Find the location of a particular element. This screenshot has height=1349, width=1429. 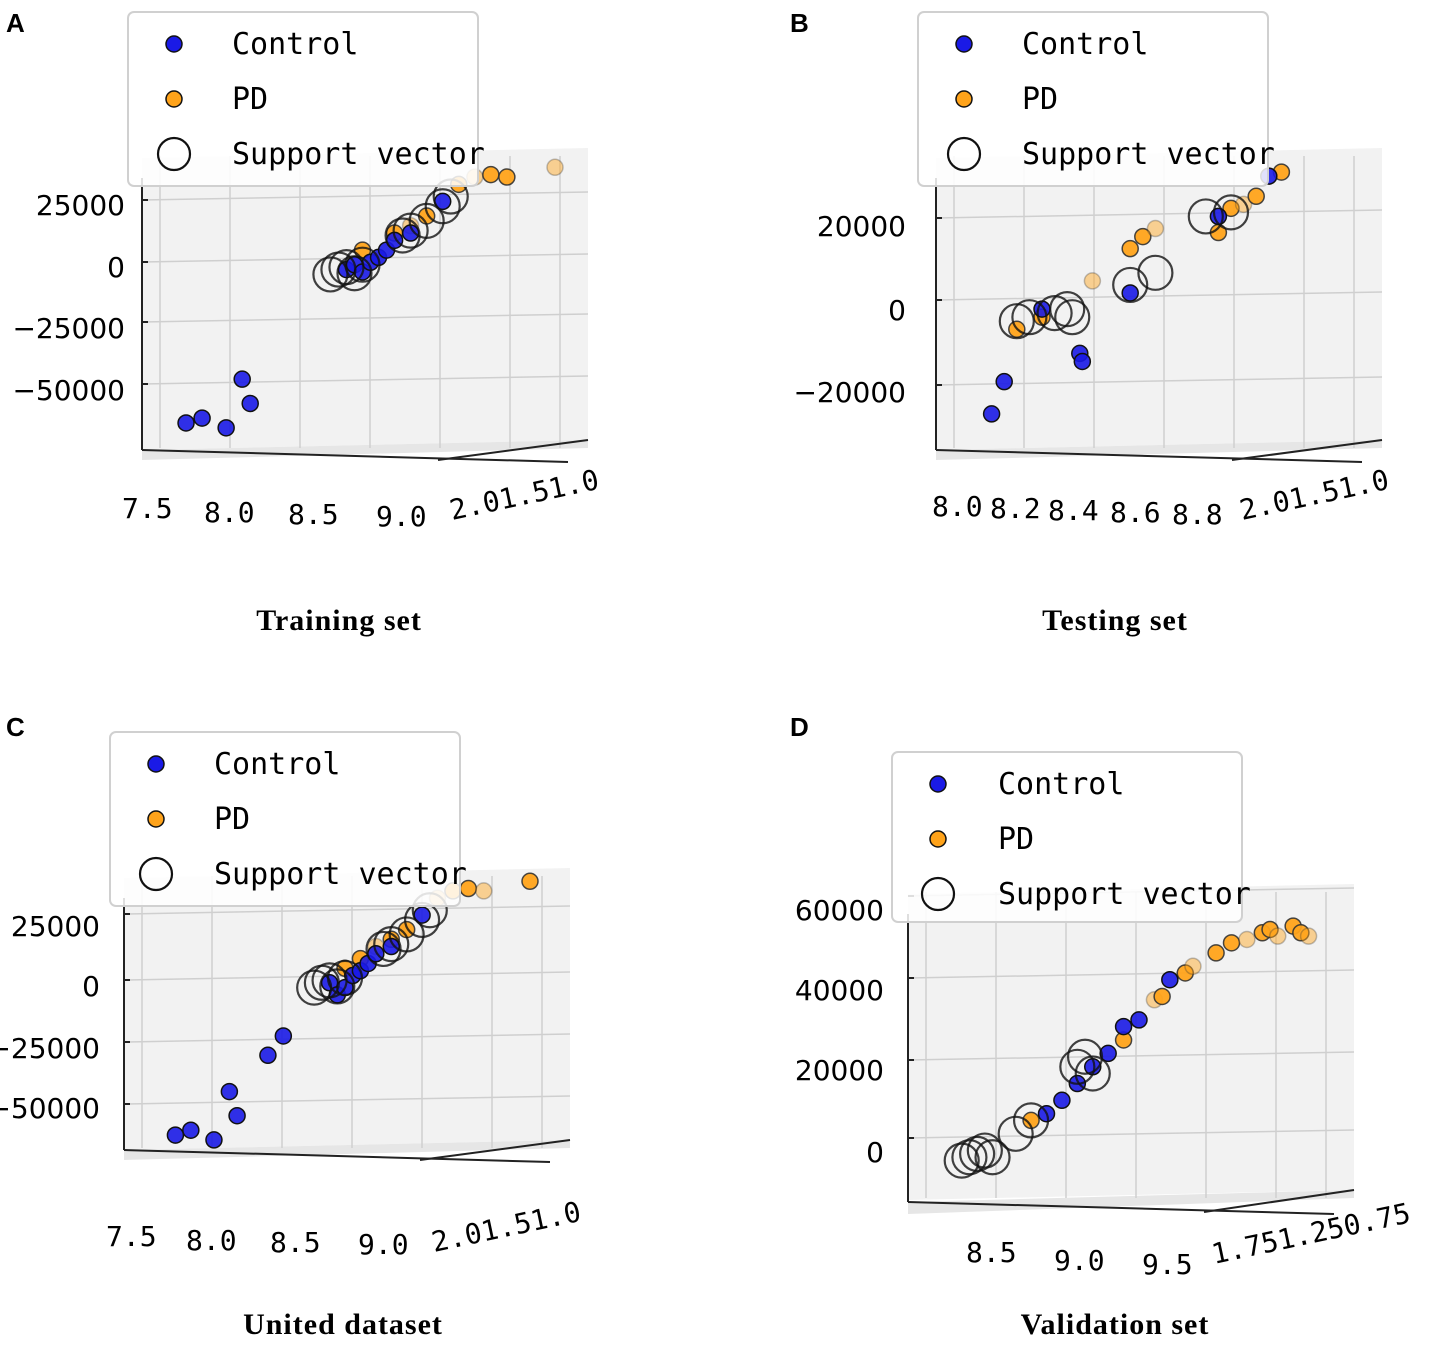

x-tick-label: 9.5 is located at coordinates (1167, 1264).